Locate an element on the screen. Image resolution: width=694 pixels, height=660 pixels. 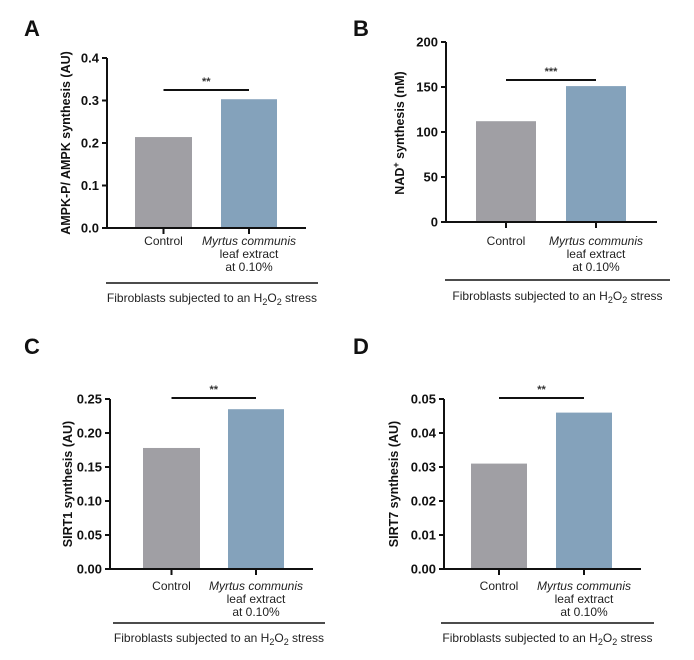
y-tick-label: 0.3 is located at coordinates (90, 100).